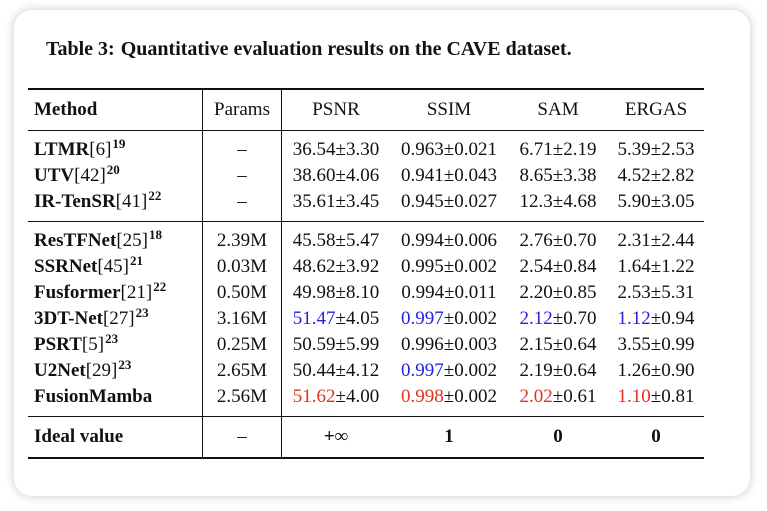  I want to click on params-cell: 0.50M, so click(242, 293).